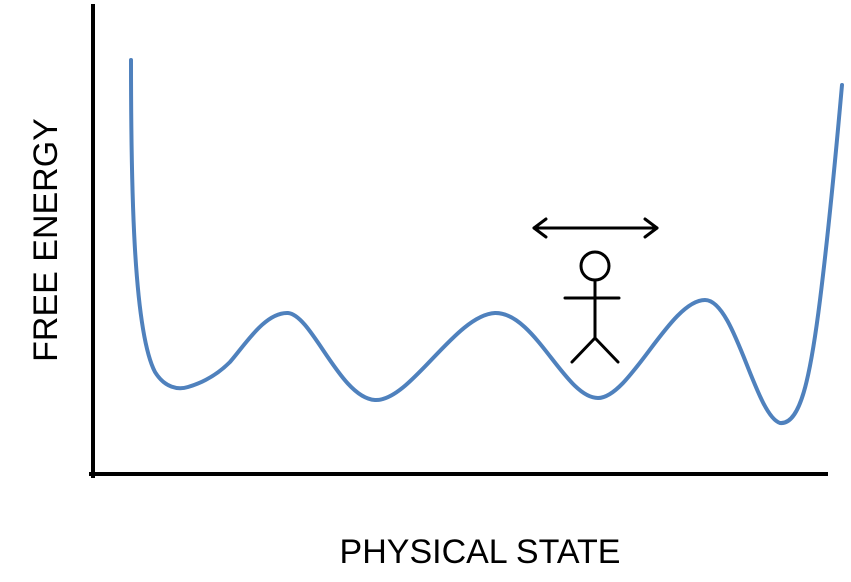 The image size is (851, 582). I want to click on stick-figure-icon, so click(592, 307).